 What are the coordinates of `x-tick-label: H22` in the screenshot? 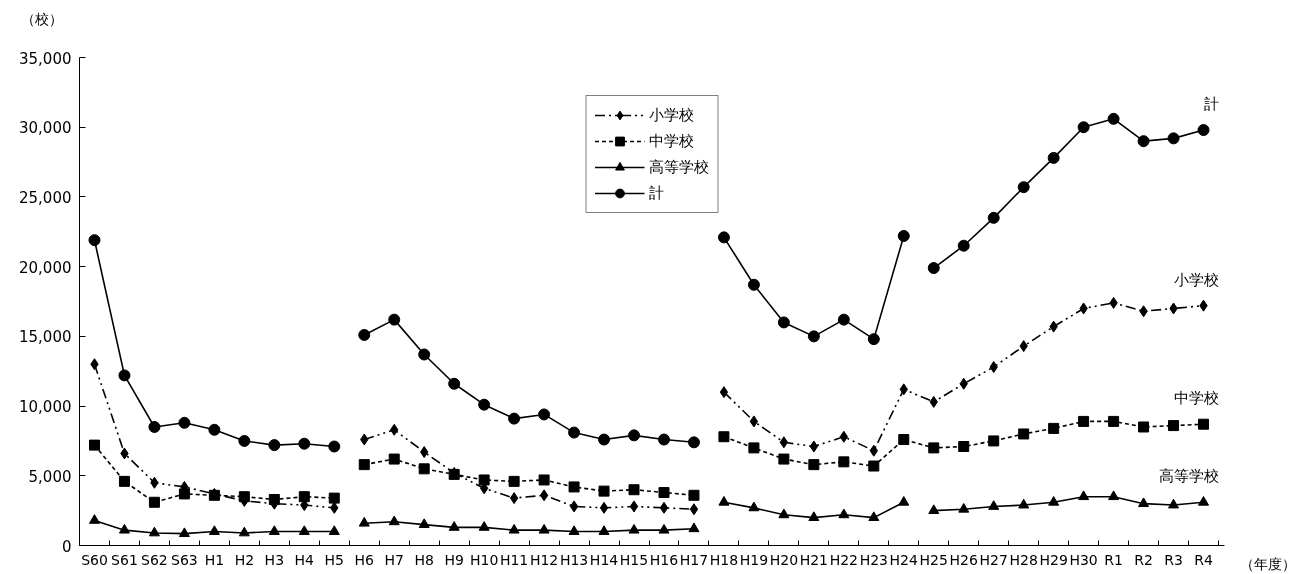 It's located at (844, 559).